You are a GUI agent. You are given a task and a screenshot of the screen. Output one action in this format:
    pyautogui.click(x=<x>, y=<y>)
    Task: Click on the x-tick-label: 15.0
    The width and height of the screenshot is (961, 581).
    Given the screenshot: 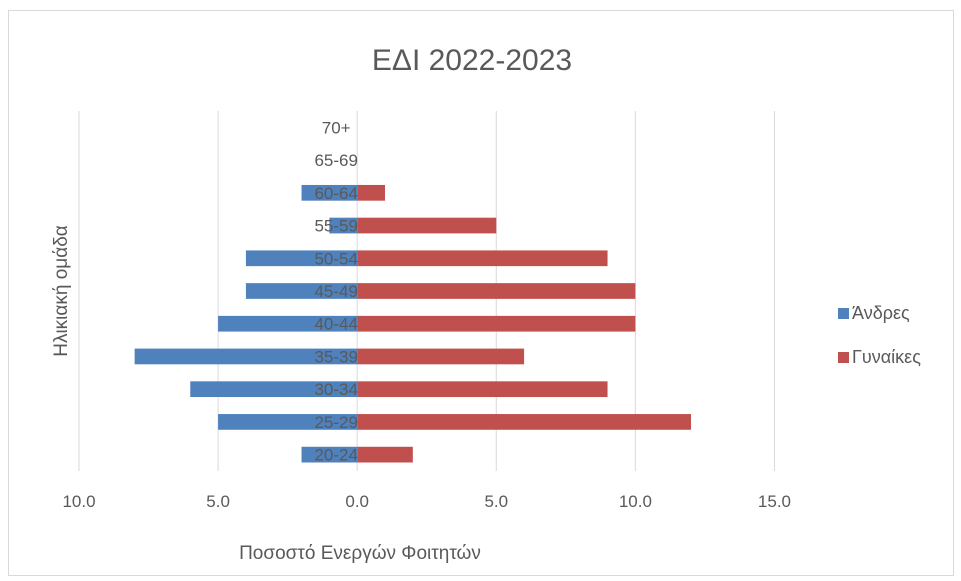 What is the action you would take?
    pyautogui.click(x=774, y=501)
    